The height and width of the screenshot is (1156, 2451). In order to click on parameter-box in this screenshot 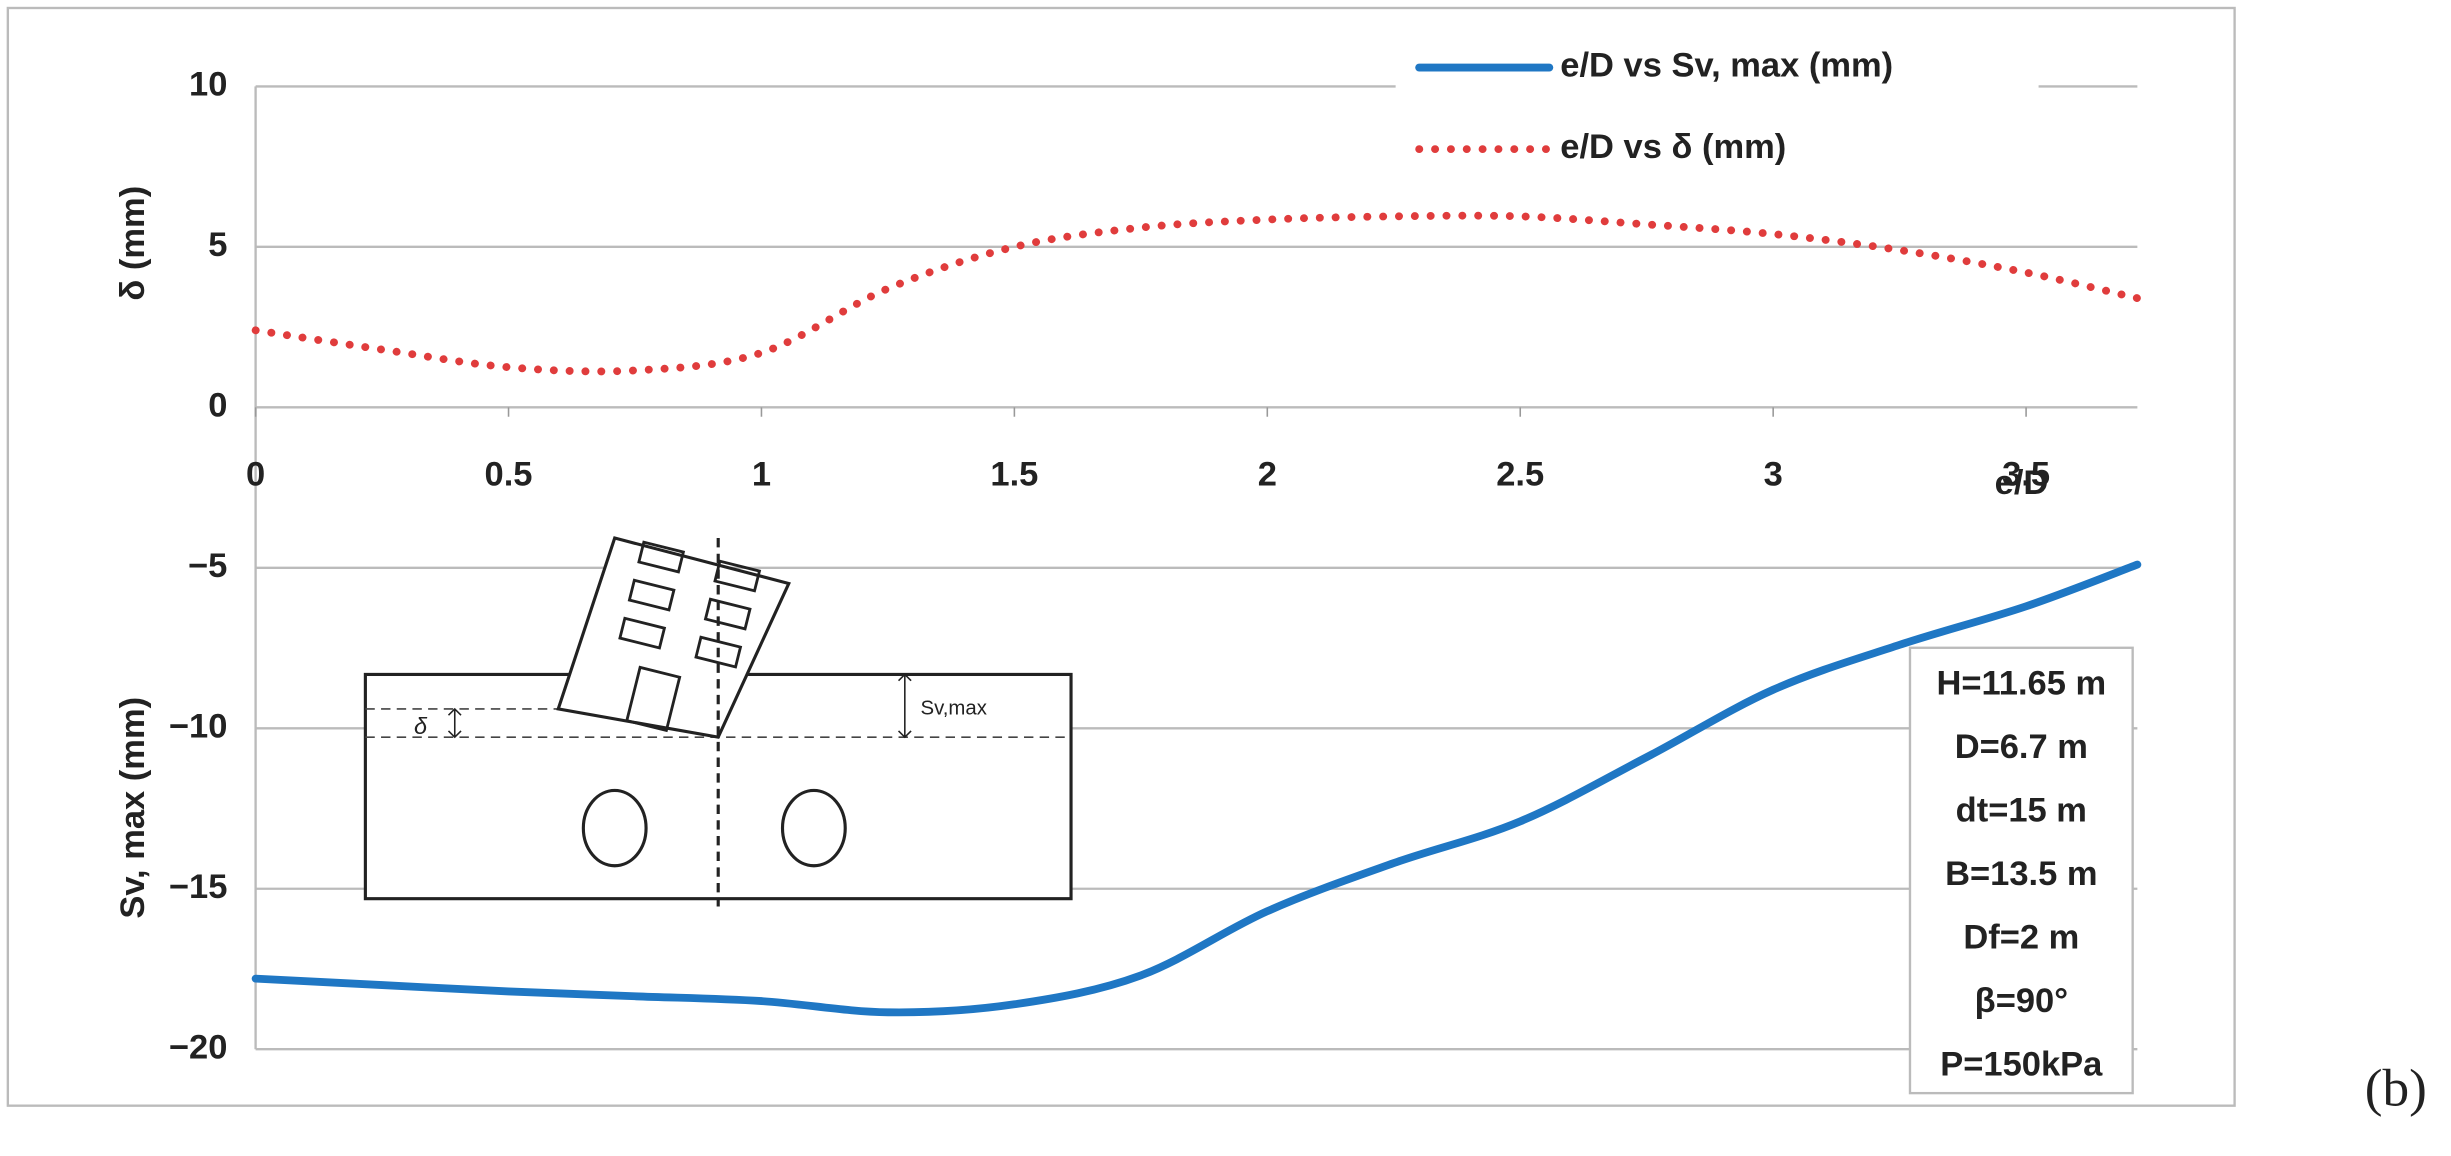, I will do `click(2021, 870)`.